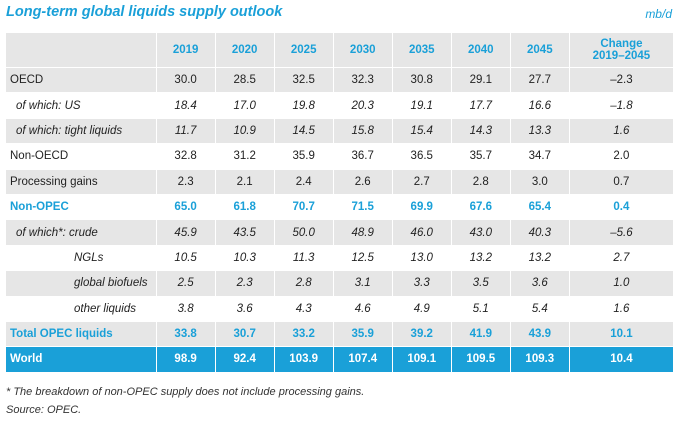  Describe the element at coordinates (481, 334) in the screenshot. I see `value-cell: 41.9` at that location.